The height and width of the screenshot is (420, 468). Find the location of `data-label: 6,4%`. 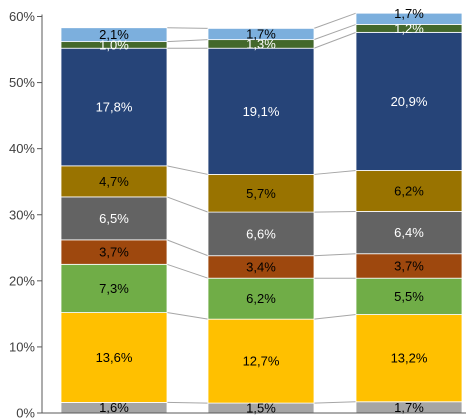

data-label: 6,4% is located at coordinates (409, 232).